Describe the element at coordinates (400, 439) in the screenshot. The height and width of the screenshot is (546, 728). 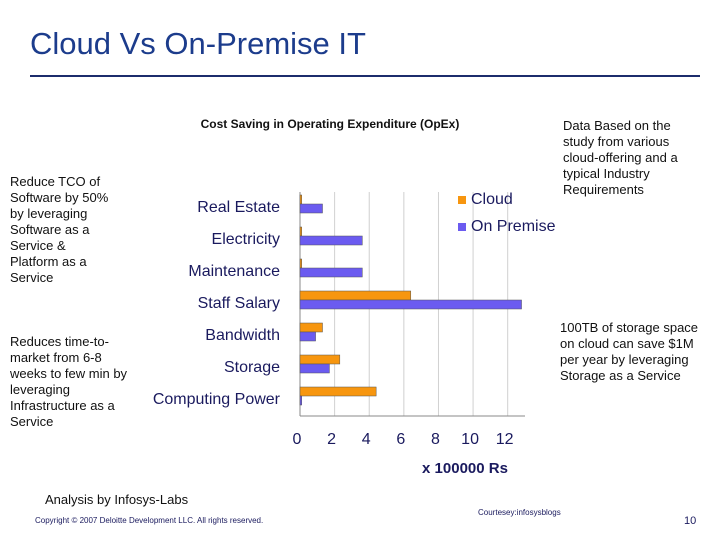
I see `x-tick-label: 6` at that location.